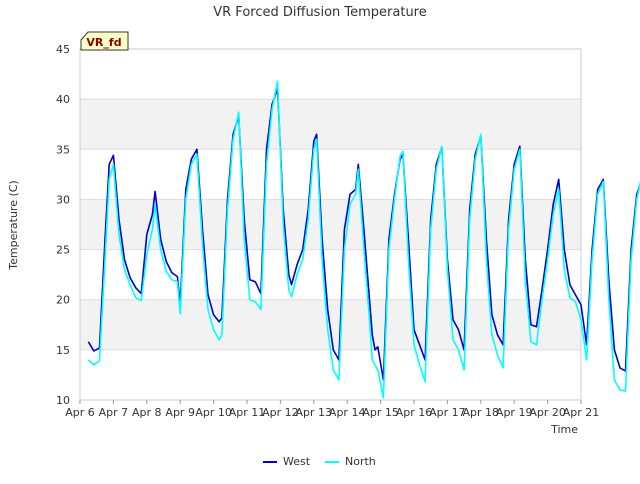  What do you see at coordinates (147, 412) in the screenshot?
I see `x-tick-label: Apr 8` at bounding box center [147, 412].